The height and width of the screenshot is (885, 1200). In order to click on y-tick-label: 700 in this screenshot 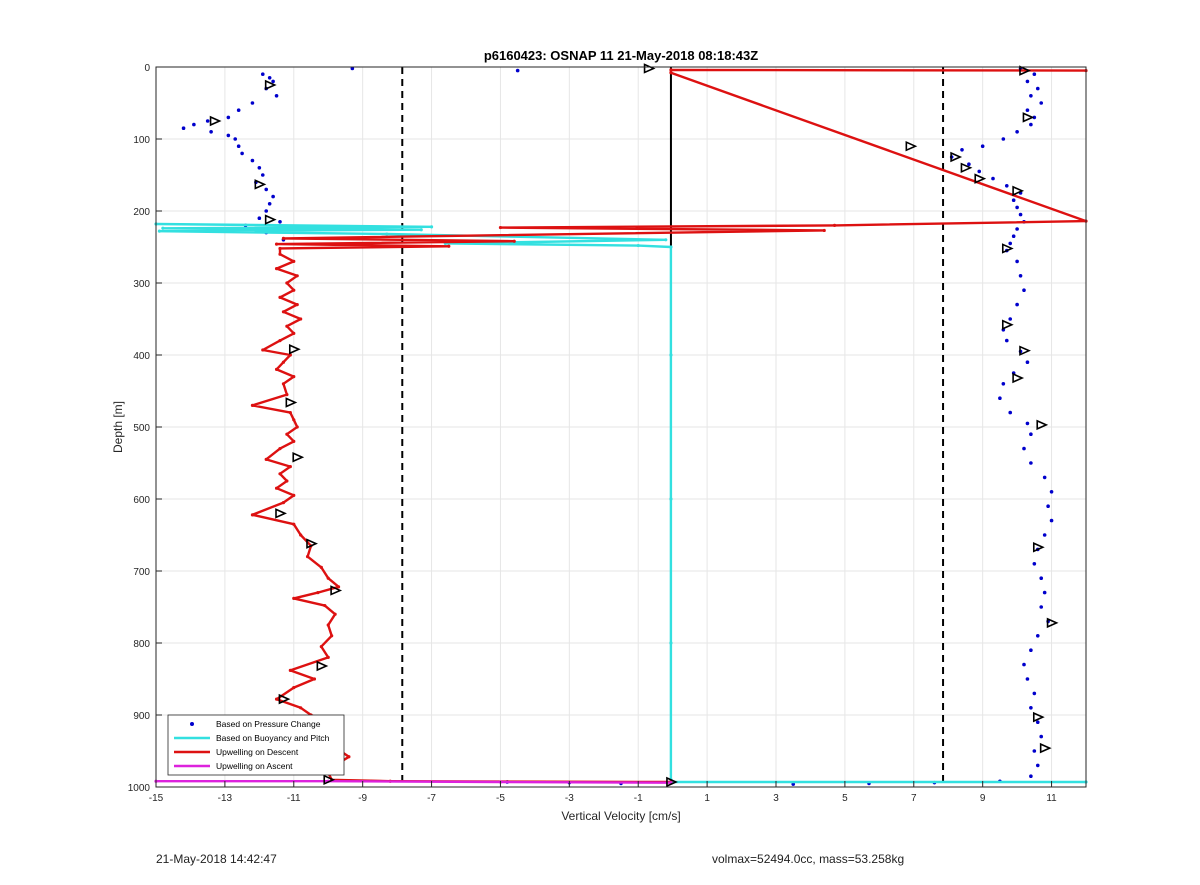, I will do `click(141, 572)`.